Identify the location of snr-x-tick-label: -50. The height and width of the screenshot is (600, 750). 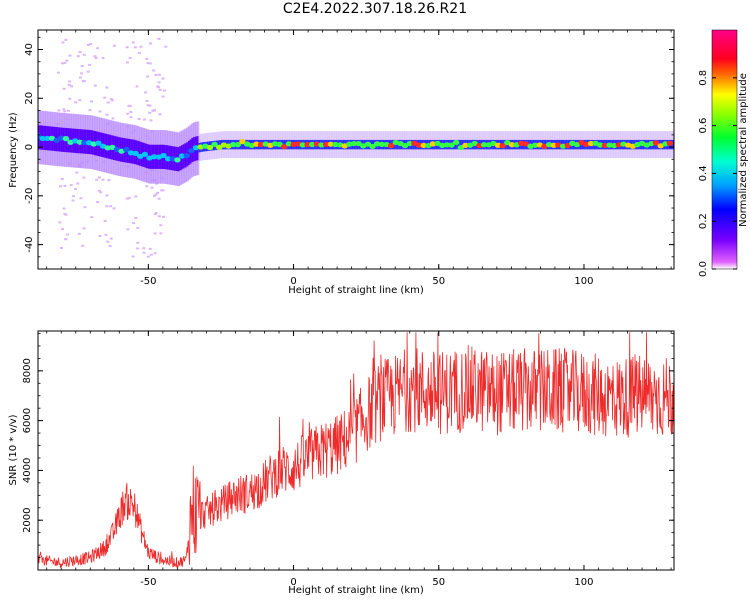
(148, 582).